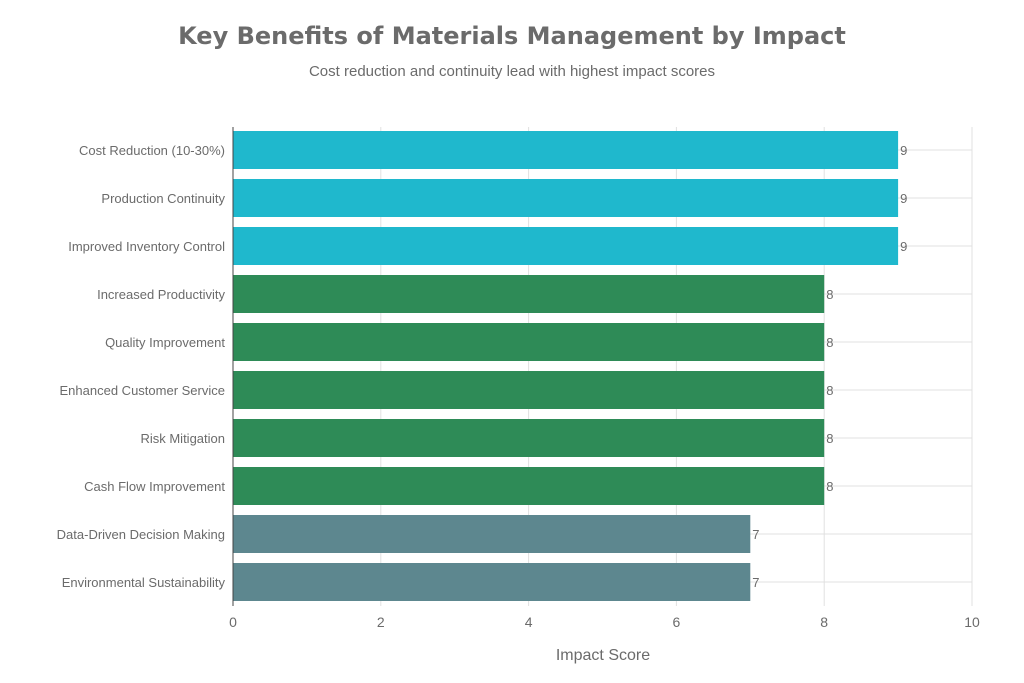  Describe the element at coordinates (824, 622) in the screenshot. I see `x-tick-label: 8` at that location.